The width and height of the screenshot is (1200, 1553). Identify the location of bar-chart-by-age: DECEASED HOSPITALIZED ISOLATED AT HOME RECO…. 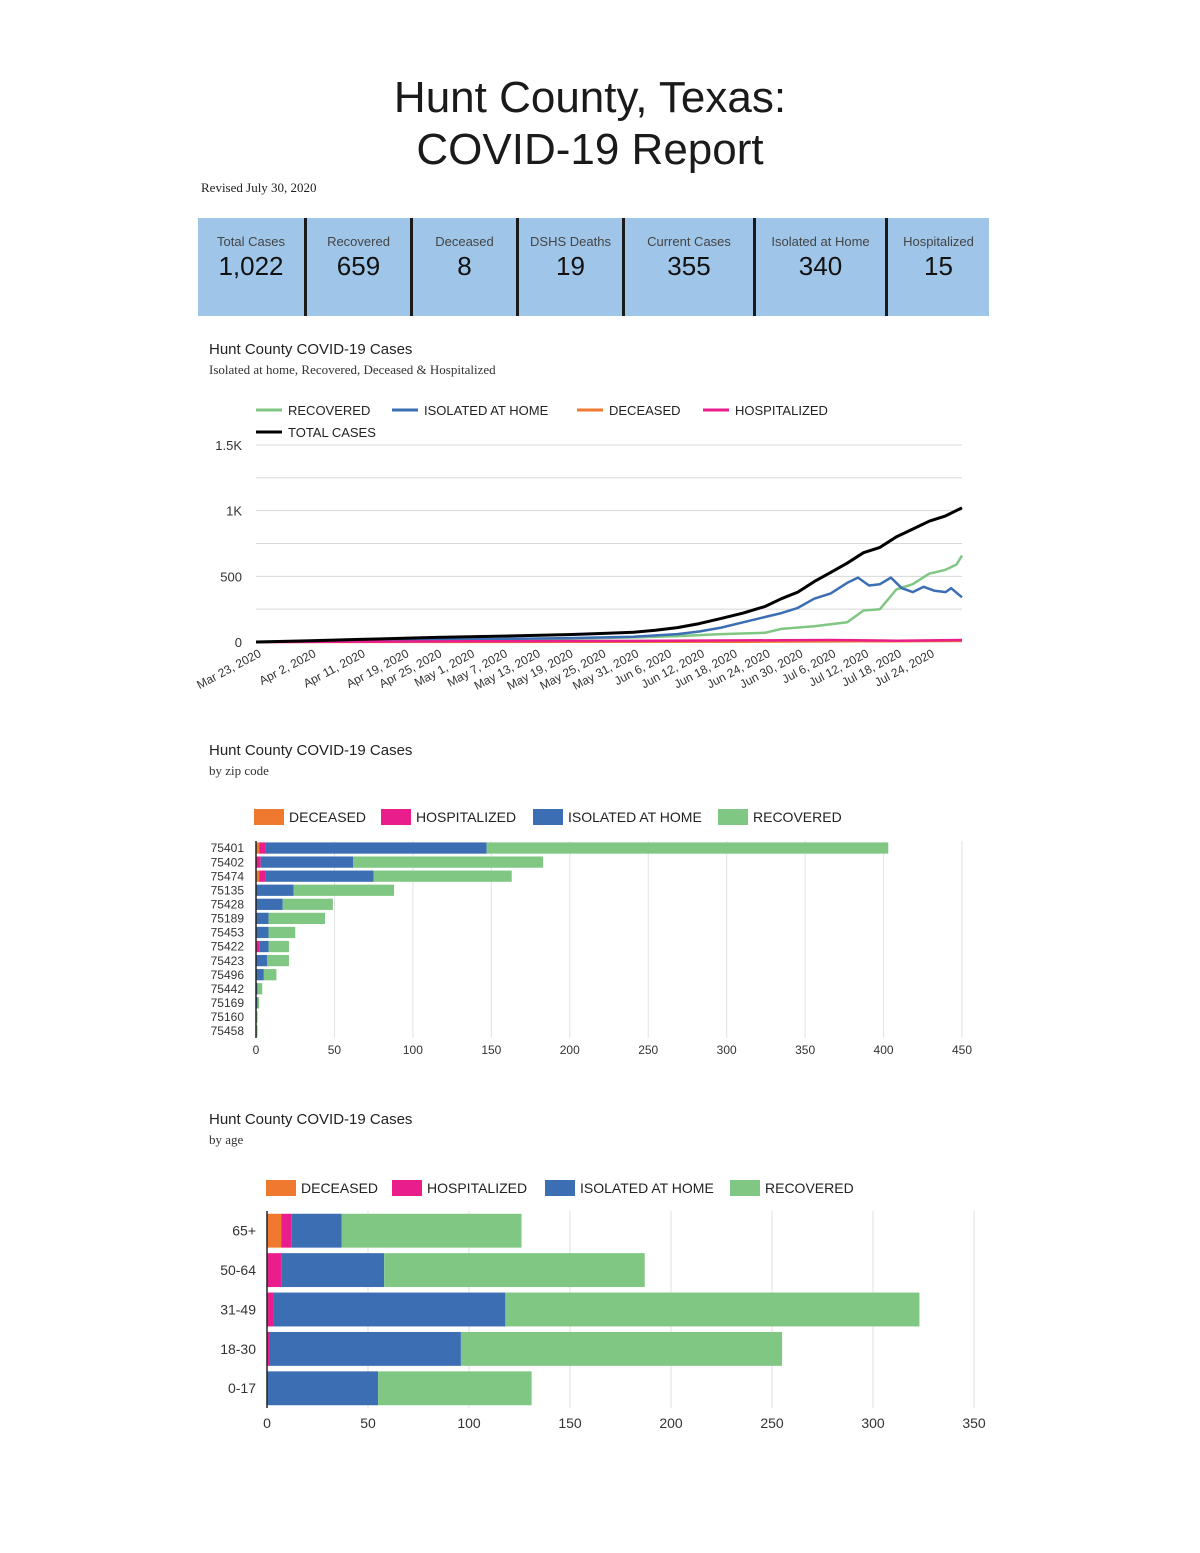
(603, 1305).